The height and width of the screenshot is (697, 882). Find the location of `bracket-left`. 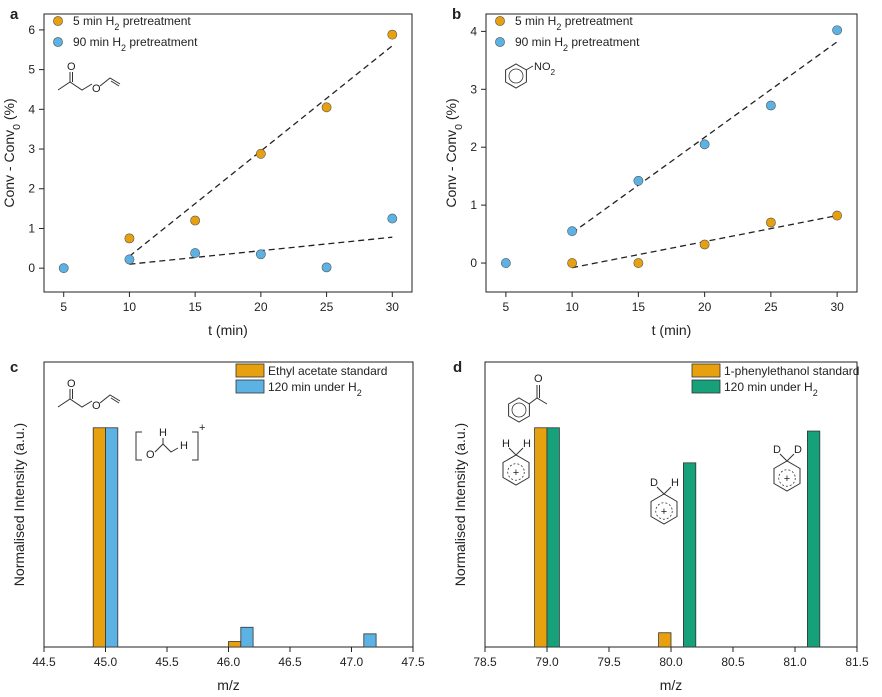

bracket-left is located at coordinates (138, 446).